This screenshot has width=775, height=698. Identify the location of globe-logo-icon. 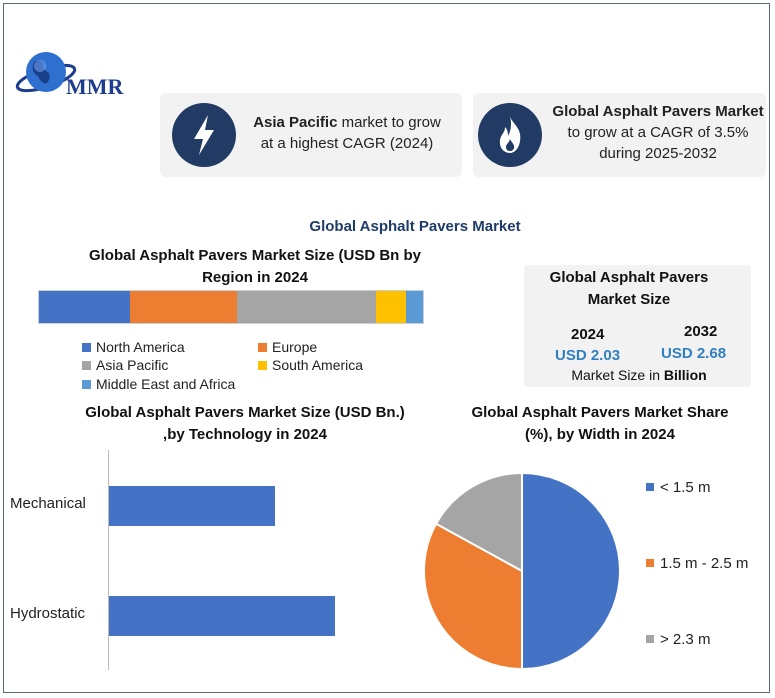
(46, 72).